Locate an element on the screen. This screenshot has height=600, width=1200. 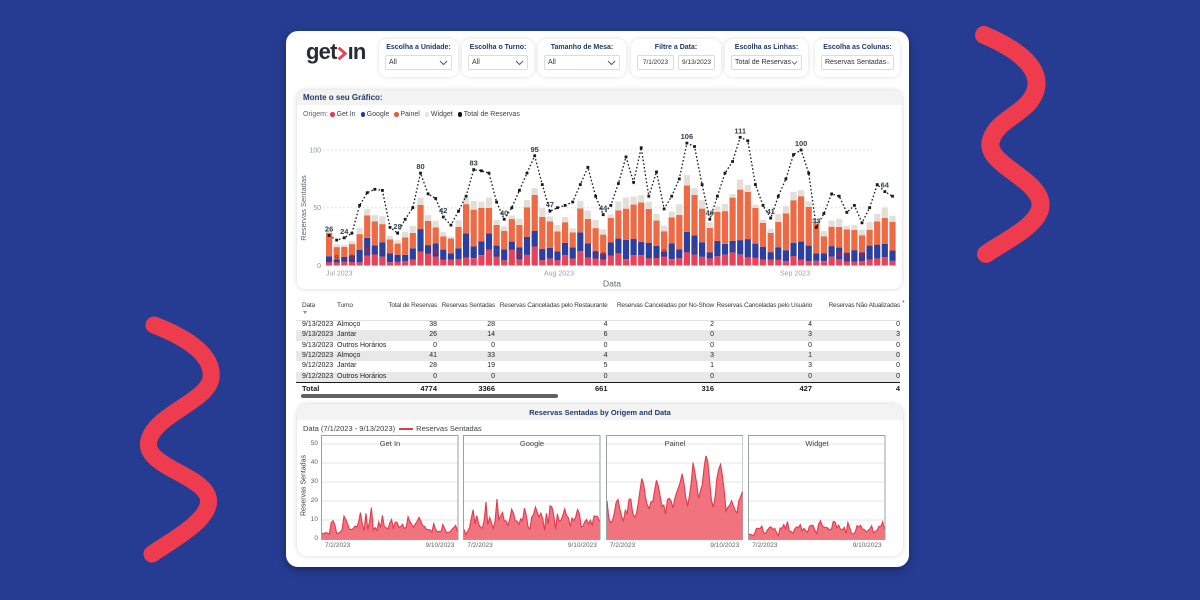
svg-text: 0 is located at coordinates (319, 266).